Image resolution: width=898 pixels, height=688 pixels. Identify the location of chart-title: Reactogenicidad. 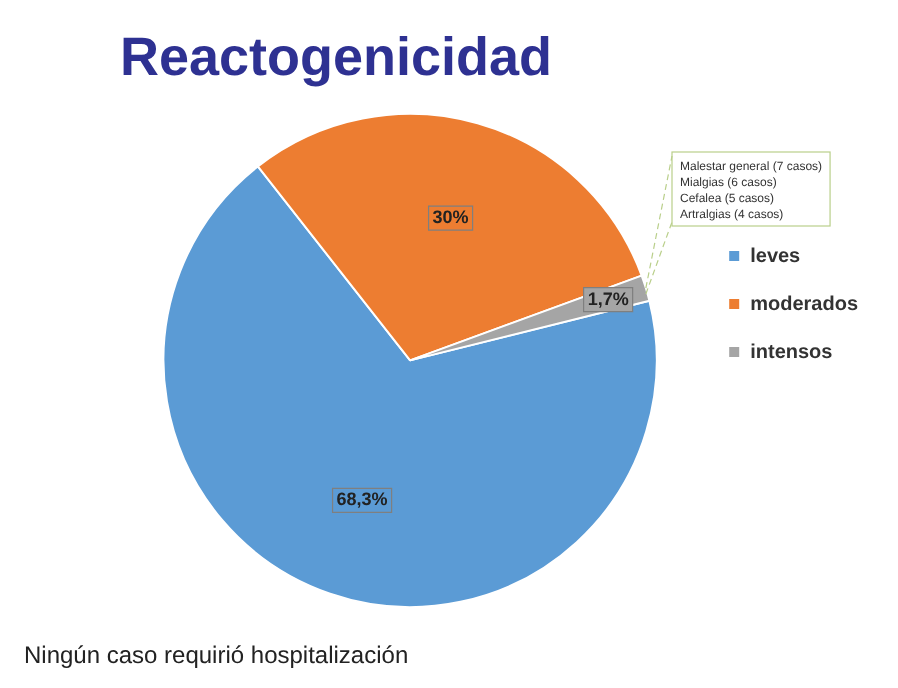
(336, 57).